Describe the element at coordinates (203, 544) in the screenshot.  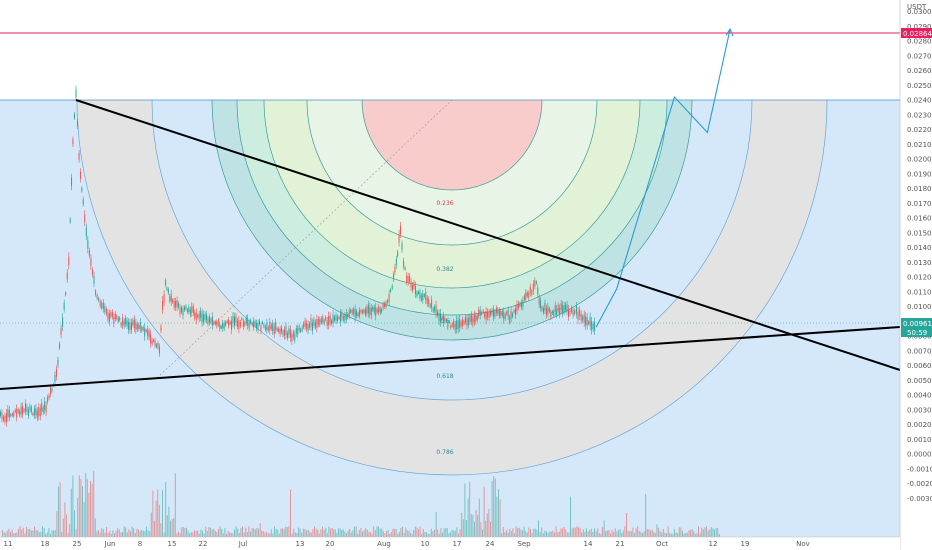
I see `x-tick-label: 22` at that location.